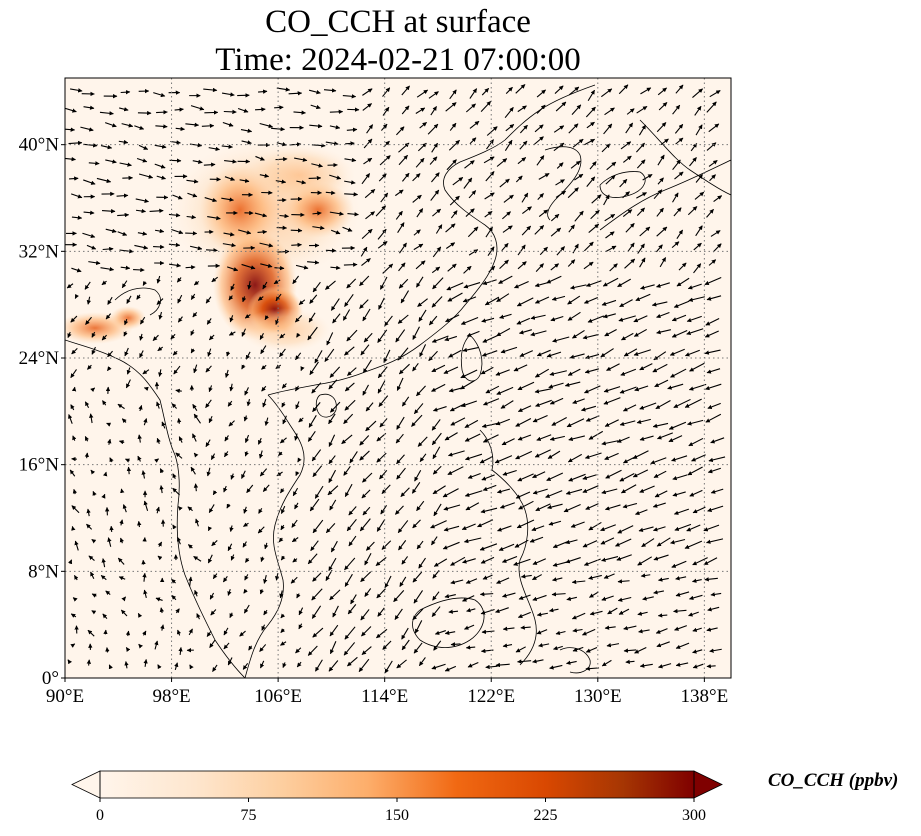 The image size is (921, 836). I want to click on plume-guizhou, so click(285, 330).